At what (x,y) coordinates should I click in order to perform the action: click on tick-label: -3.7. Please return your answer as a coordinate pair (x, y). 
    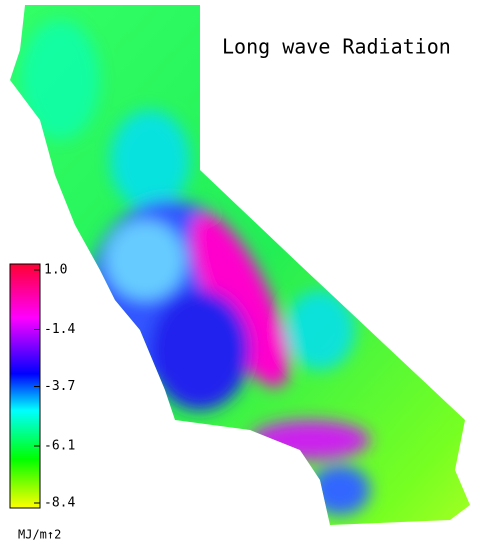
    Looking at the image, I should click on (59, 386).